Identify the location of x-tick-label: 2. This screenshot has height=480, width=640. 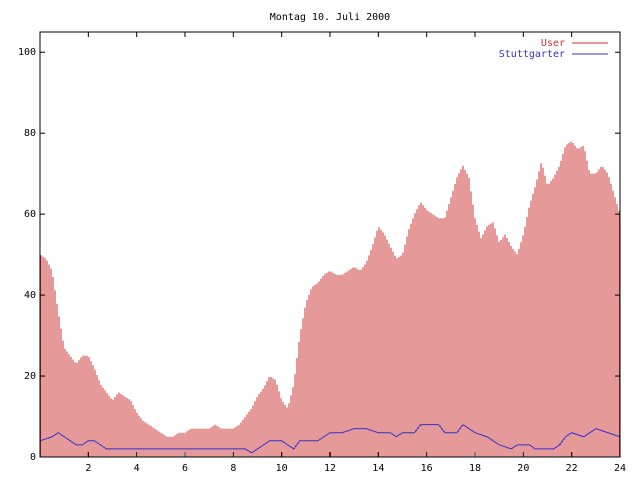
(88, 468).